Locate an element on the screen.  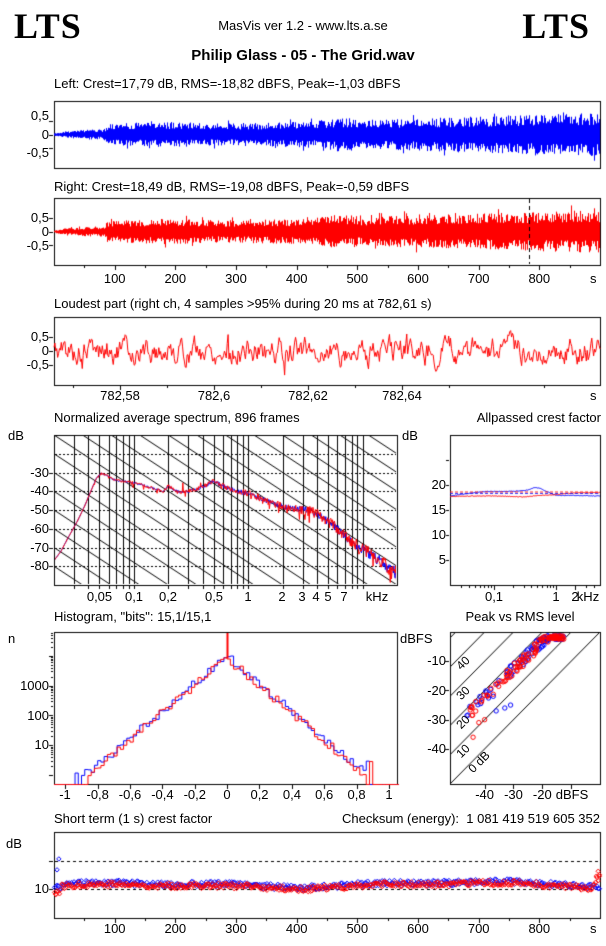
short-term-x-tick: 300 is located at coordinates (236, 928).